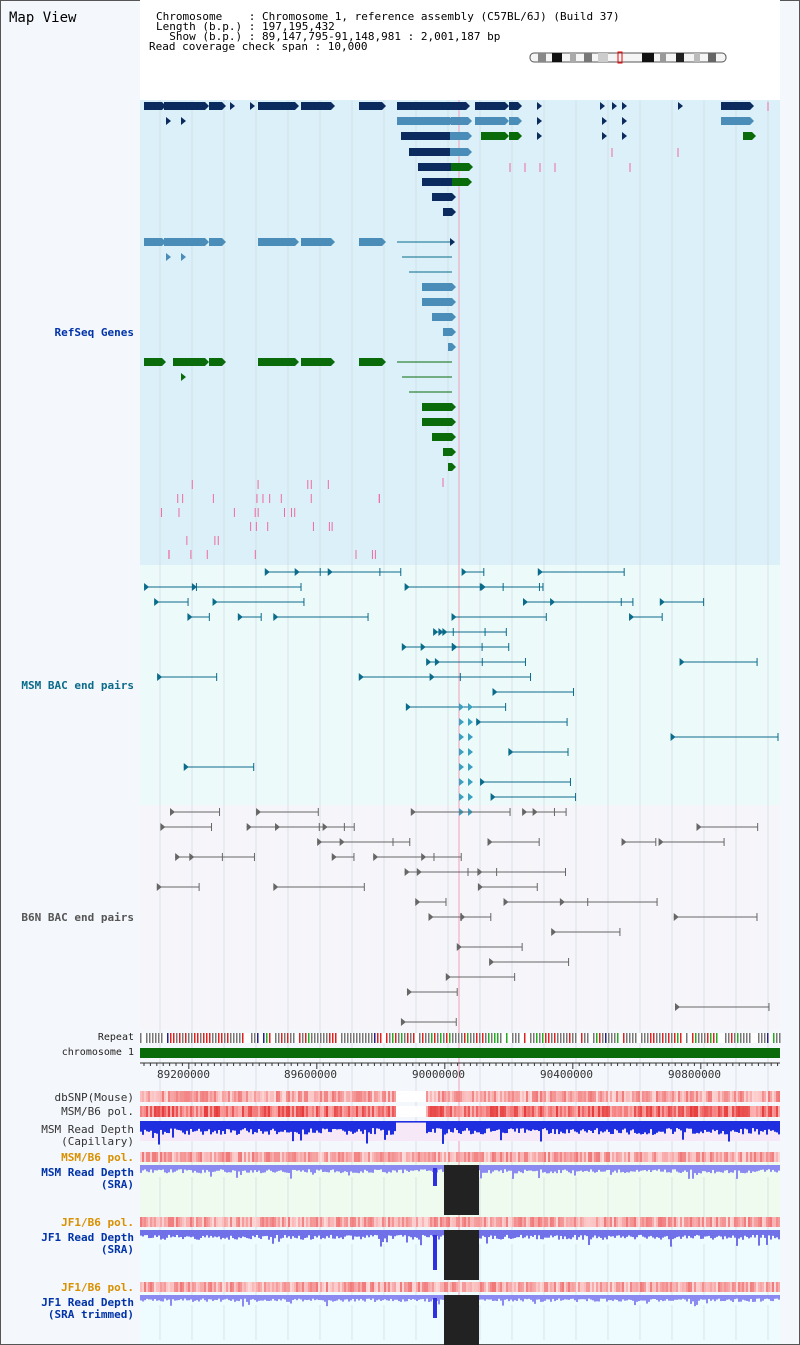 This screenshot has width=800, height=1345. I want to click on b6n-bac-label: B6N BAC end pairs, so click(77, 917).